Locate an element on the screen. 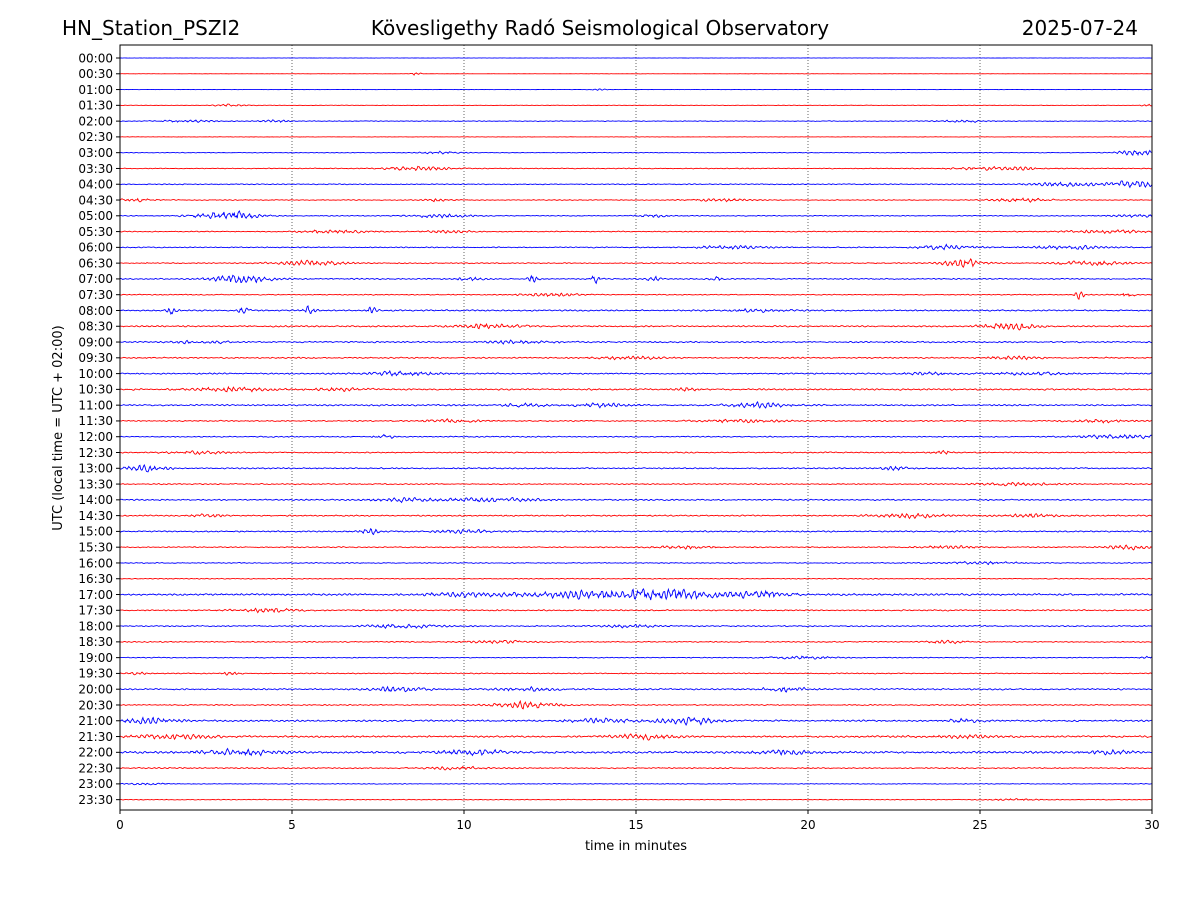  y-tick-label: 20:00 is located at coordinates (95, 690).